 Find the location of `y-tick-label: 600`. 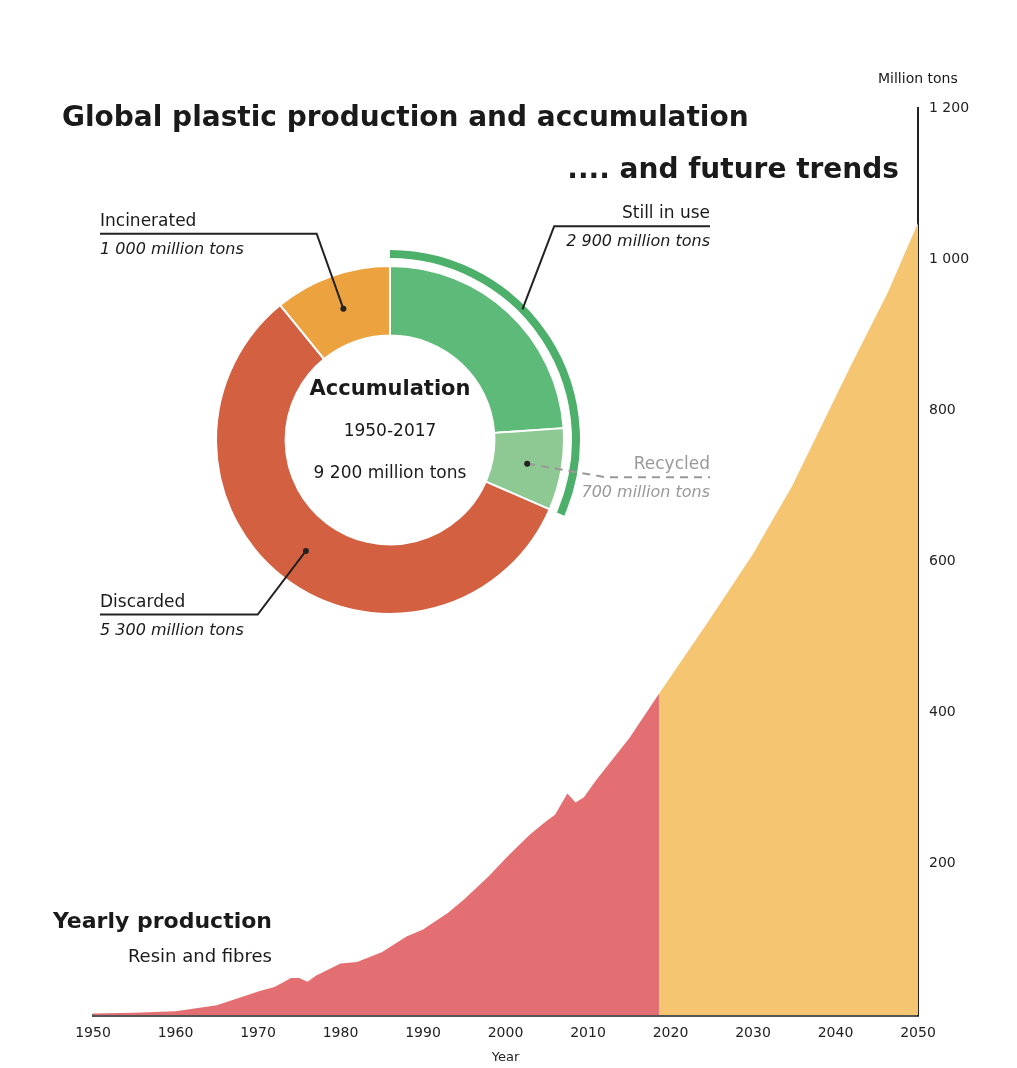

y-tick-label: 600 is located at coordinates (942, 560).